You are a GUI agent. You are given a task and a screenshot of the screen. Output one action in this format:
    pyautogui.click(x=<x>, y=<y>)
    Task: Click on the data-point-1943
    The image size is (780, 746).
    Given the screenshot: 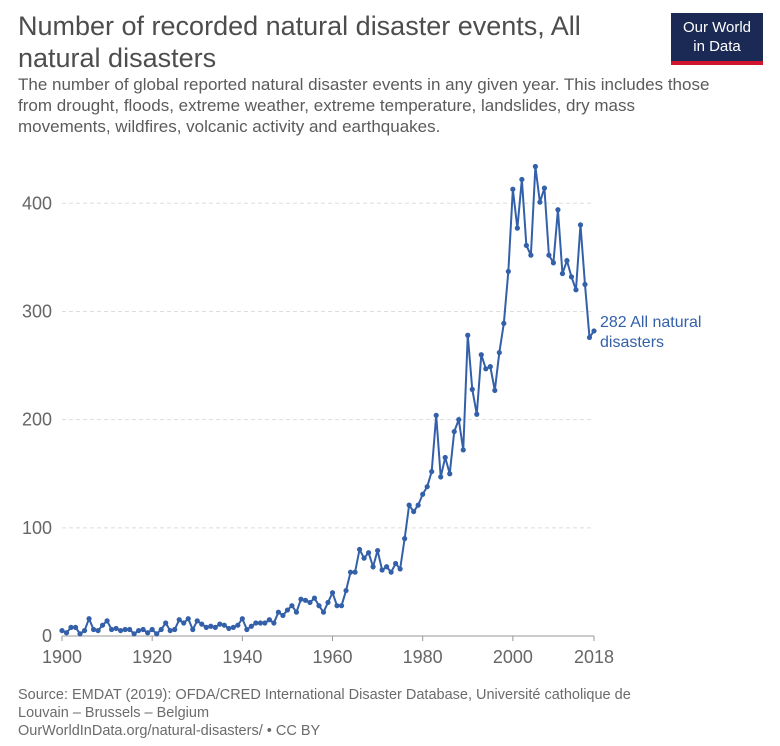 What is the action you would take?
    pyautogui.click(x=256, y=623)
    